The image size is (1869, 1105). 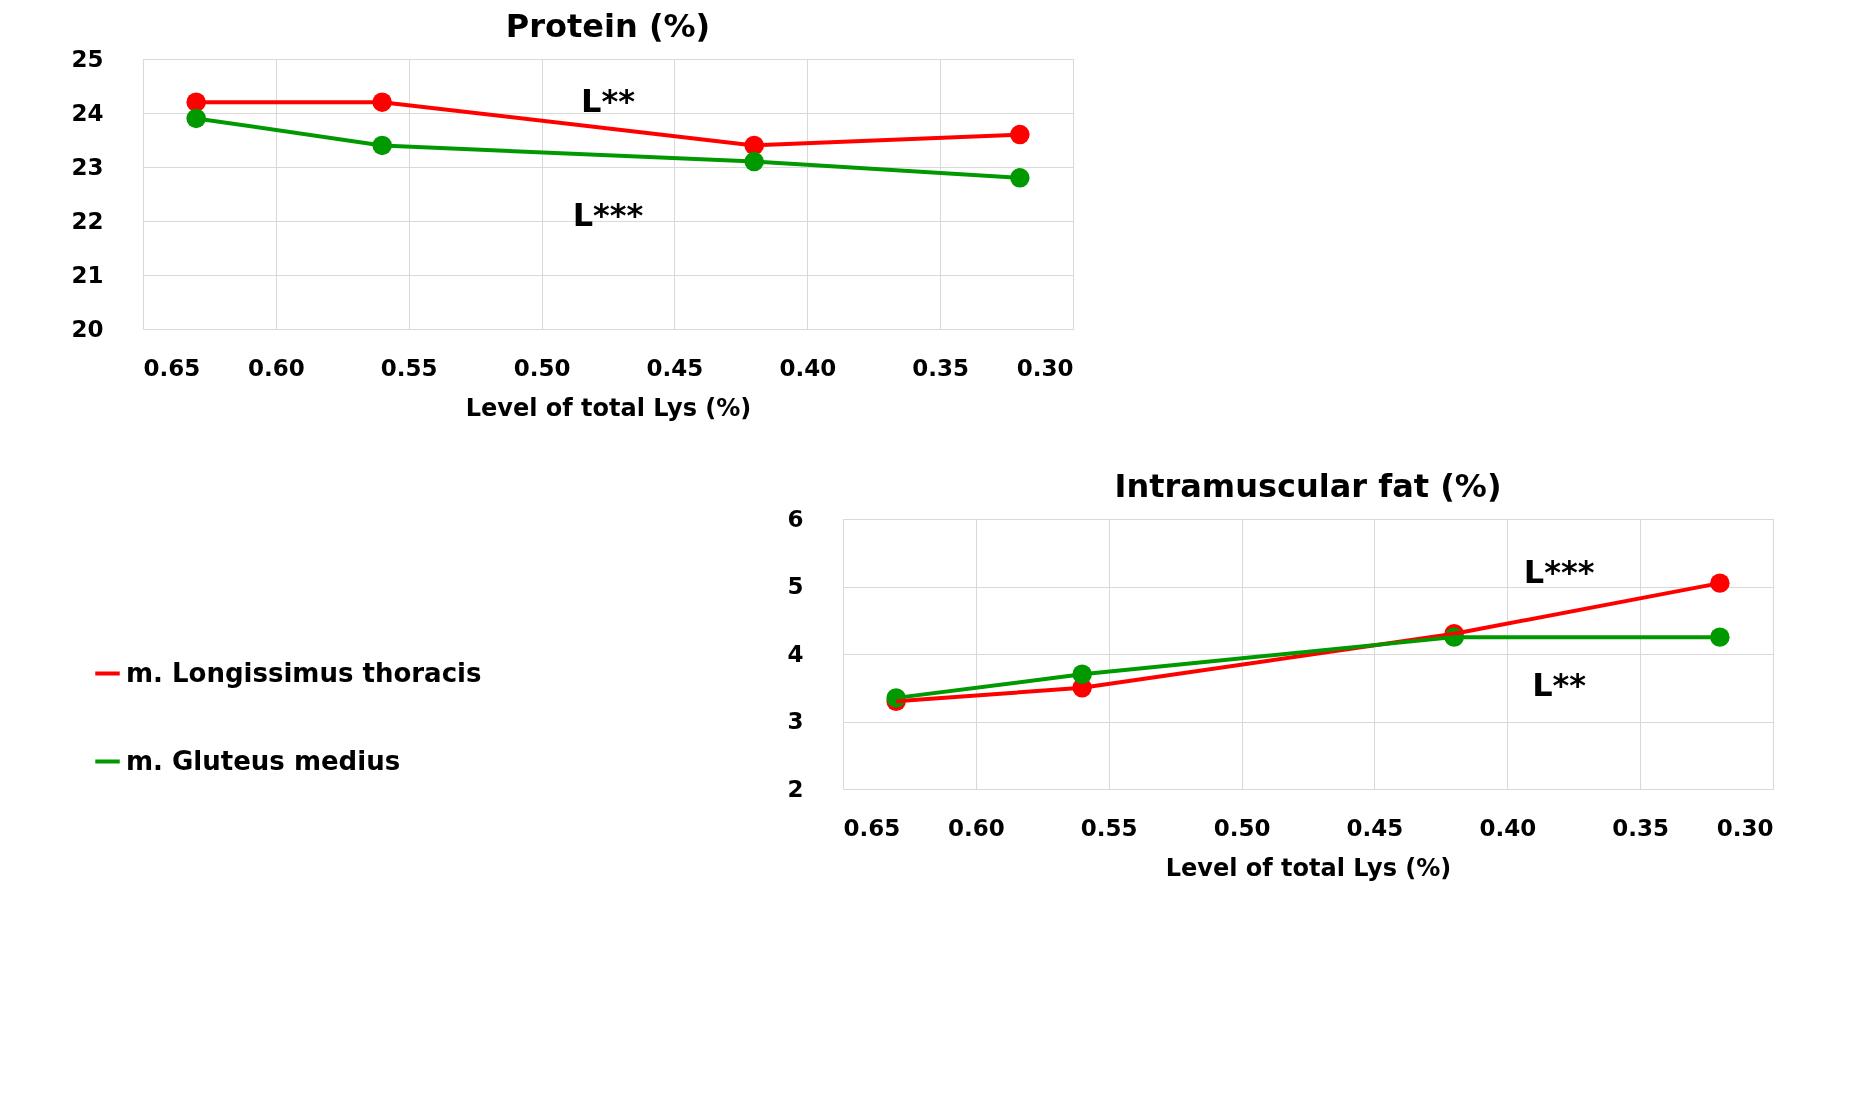 I want to click on y-tick-label: 23, so click(x=87, y=166).